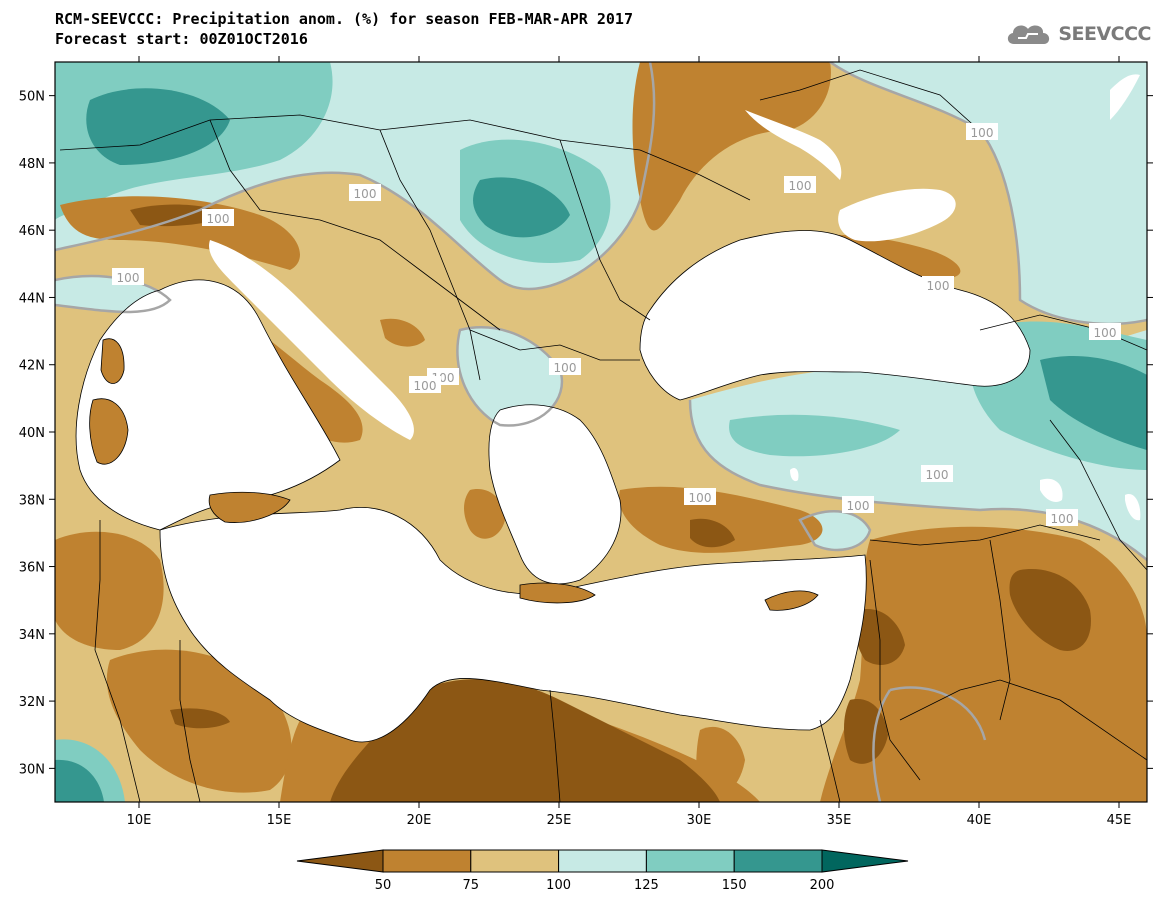 The width and height of the screenshot is (1165, 907). What do you see at coordinates (383, 885) in the screenshot?
I see `colorbar-tick-label: 50` at bounding box center [383, 885].